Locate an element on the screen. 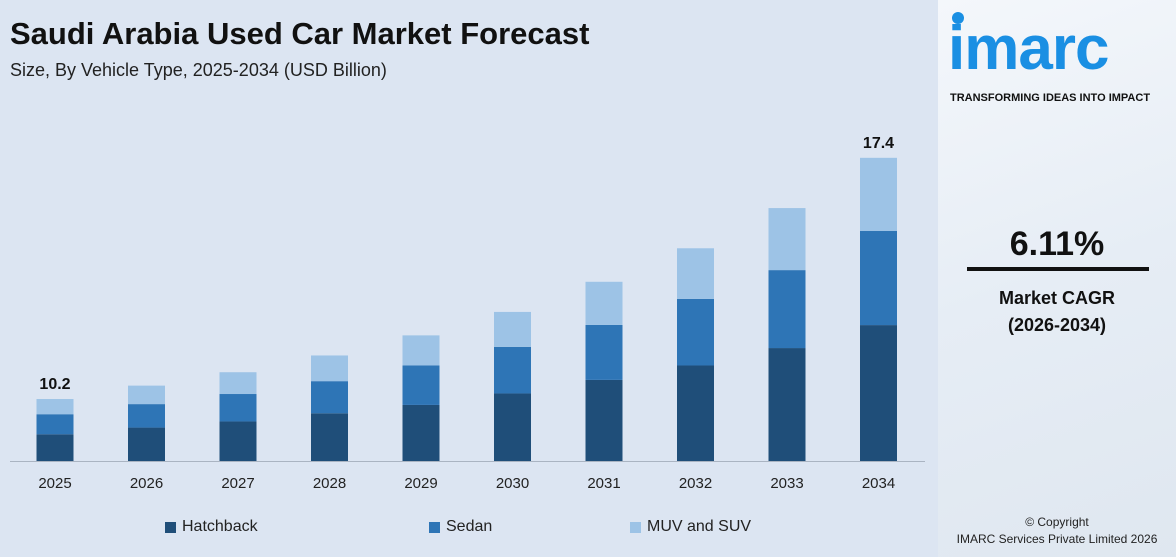 This screenshot has height=557, width=1176. bar-muv-and-suv-2034 is located at coordinates (878, 194).